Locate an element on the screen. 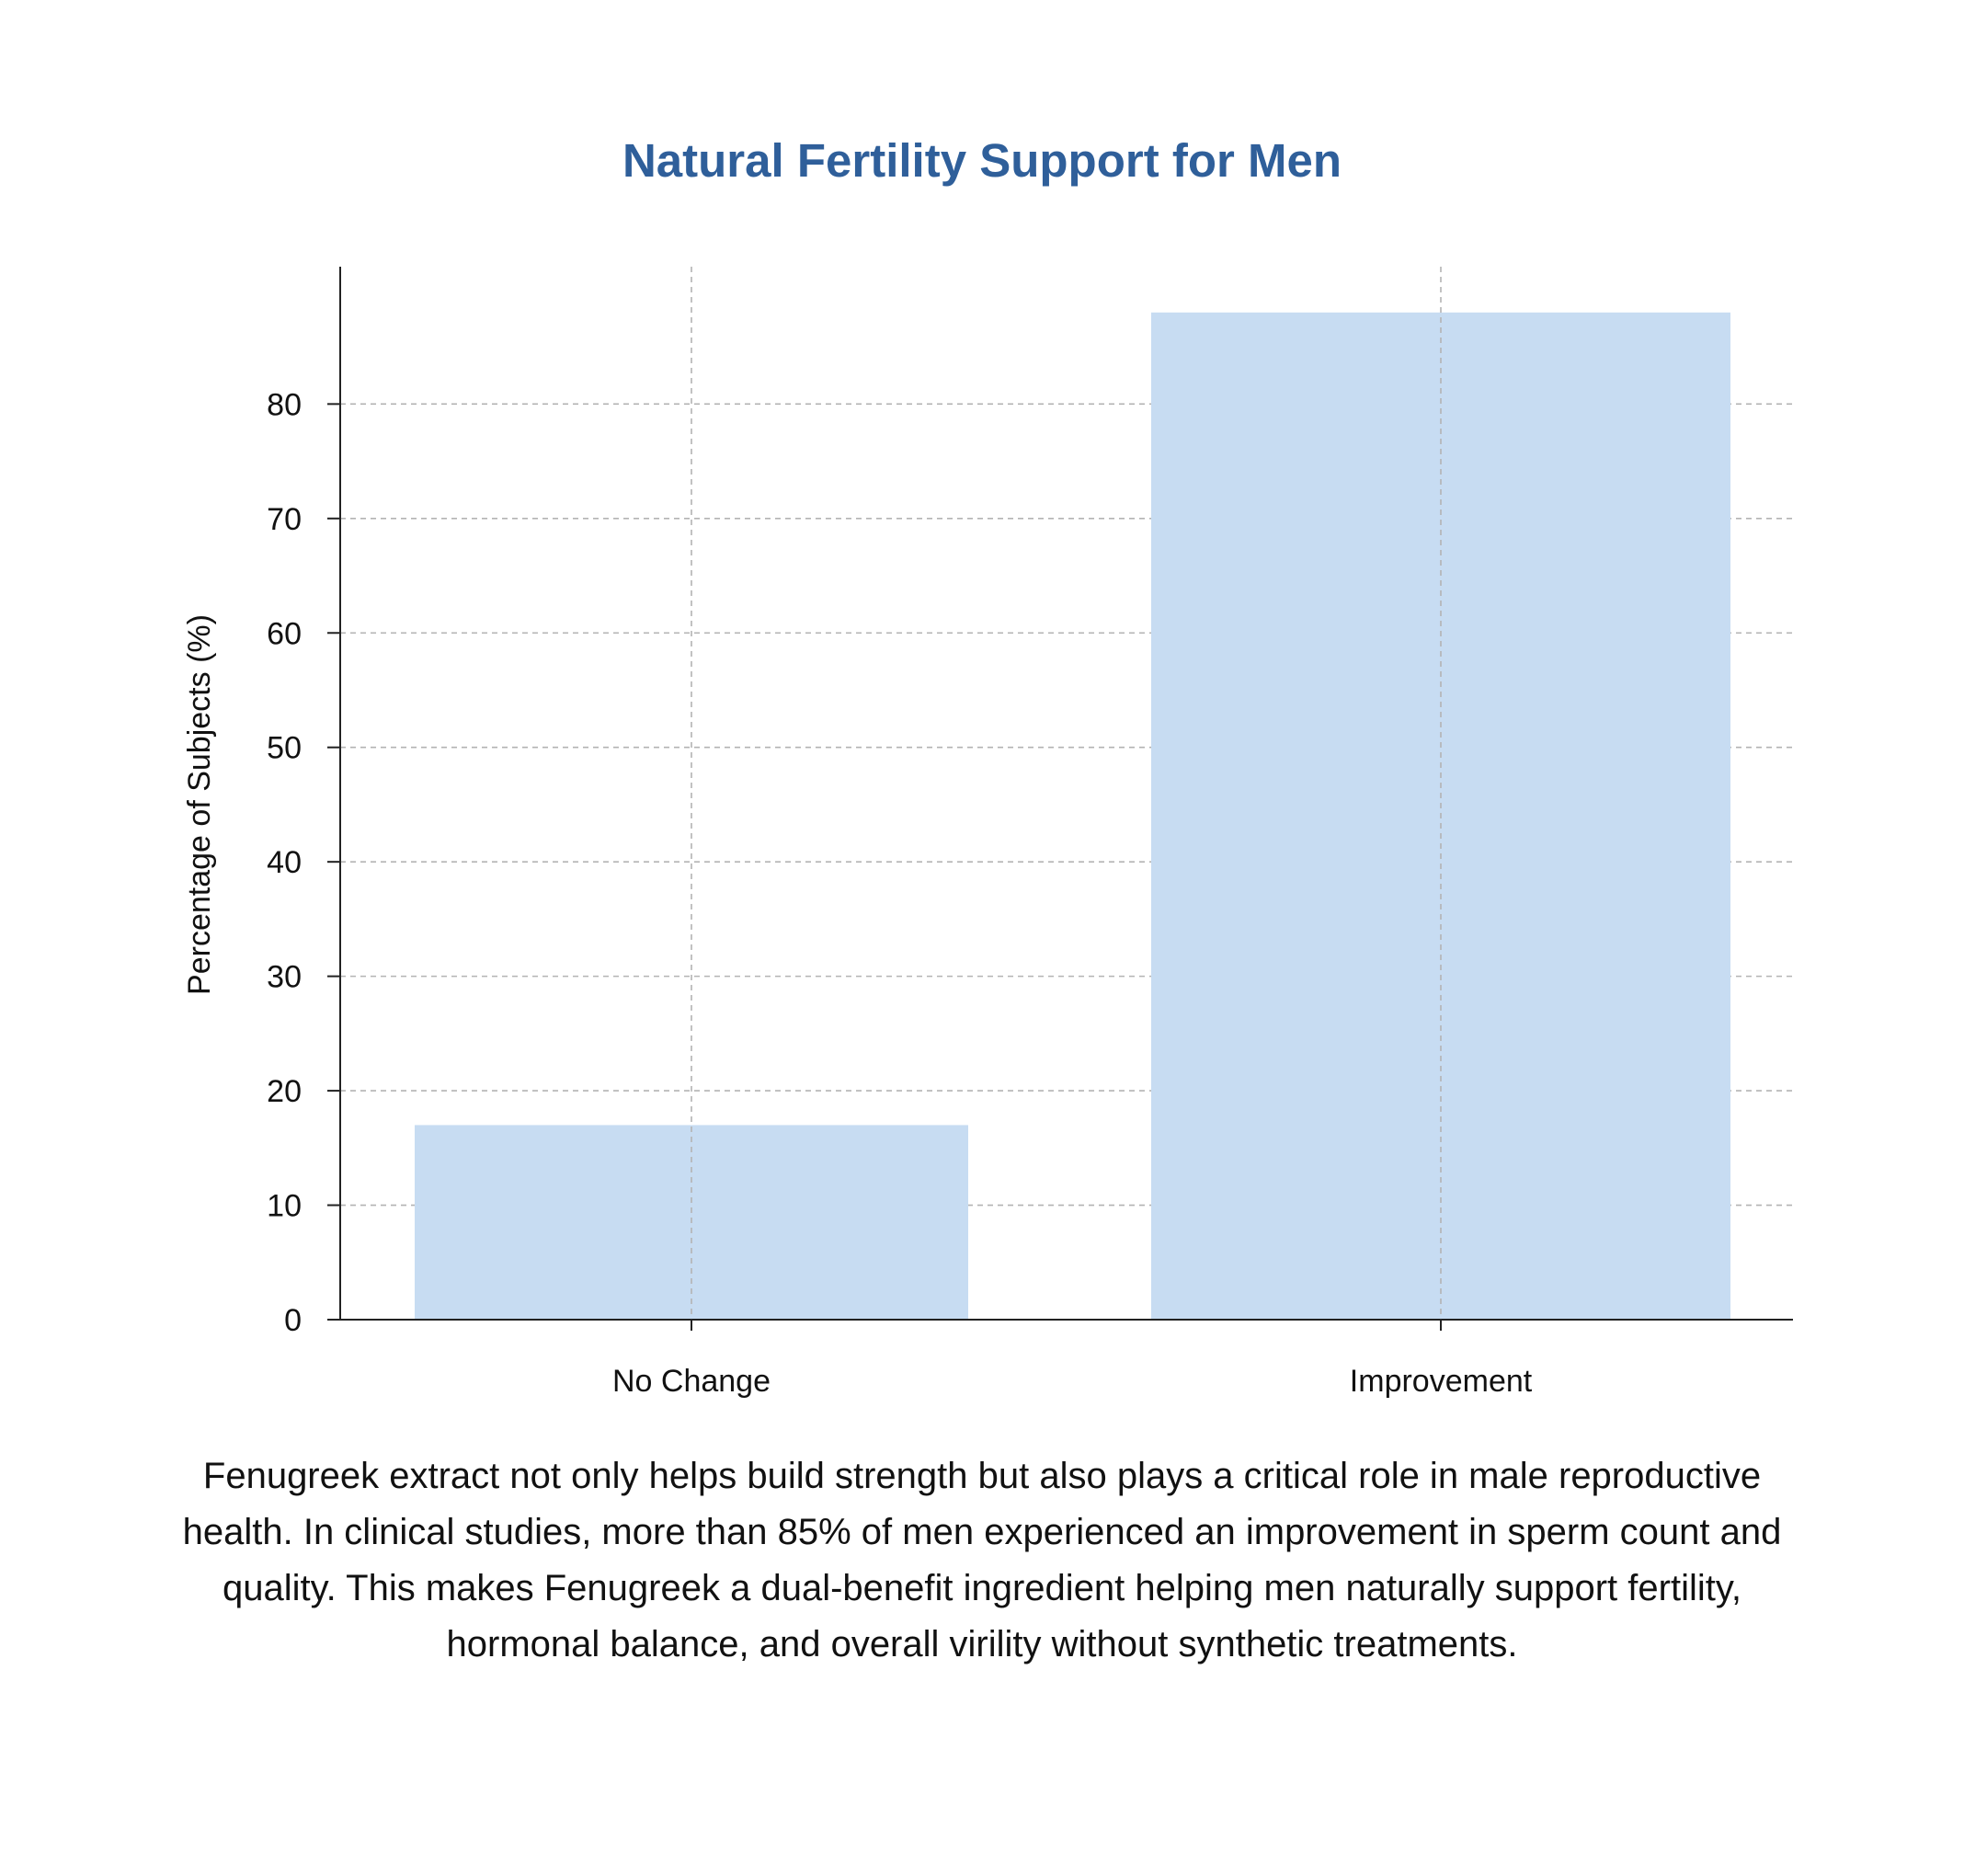 Image resolution: width=1964 pixels, height=1876 pixels. y-tick-label: 50 is located at coordinates (284, 748).